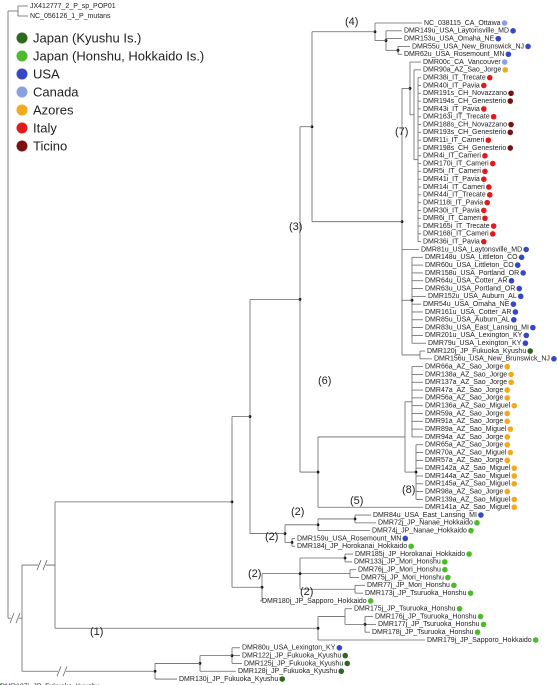 The height and width of the screenshot is (685, 557). What do you see at coordinates (419, 530) in the screenshot?
I see `leaf-label: DMR74j_JP_Nanae_Hokkaido` at bounding box center [419, 530].